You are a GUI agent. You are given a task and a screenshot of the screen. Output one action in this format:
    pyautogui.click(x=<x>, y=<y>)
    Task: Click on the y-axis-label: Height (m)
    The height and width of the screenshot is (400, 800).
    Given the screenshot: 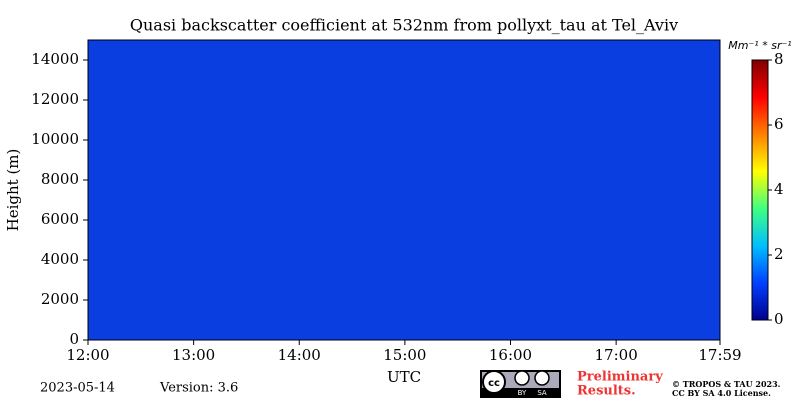 What is the action you would take?
    pyautogui.click(x=13, y=190)
    